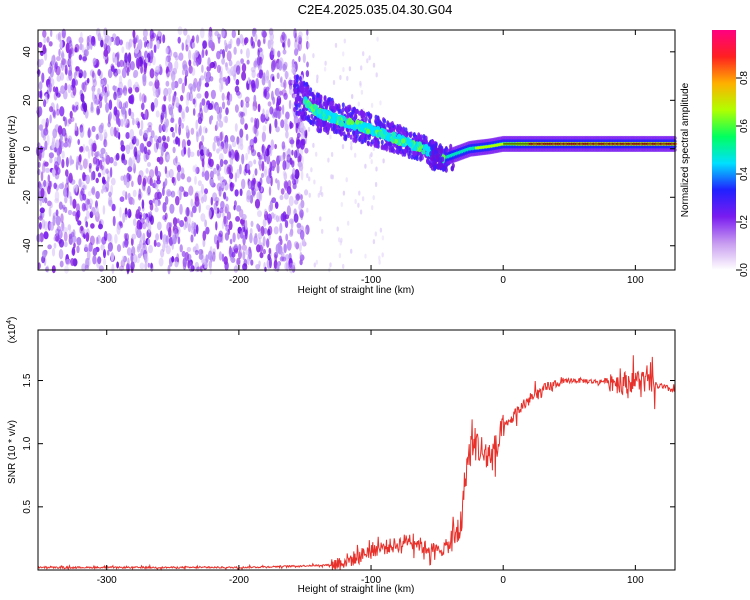  What do you see at coordinates (371, 280) in the screenshot?
I see `x-tick-label: -100` at bounding box center [371, 280].